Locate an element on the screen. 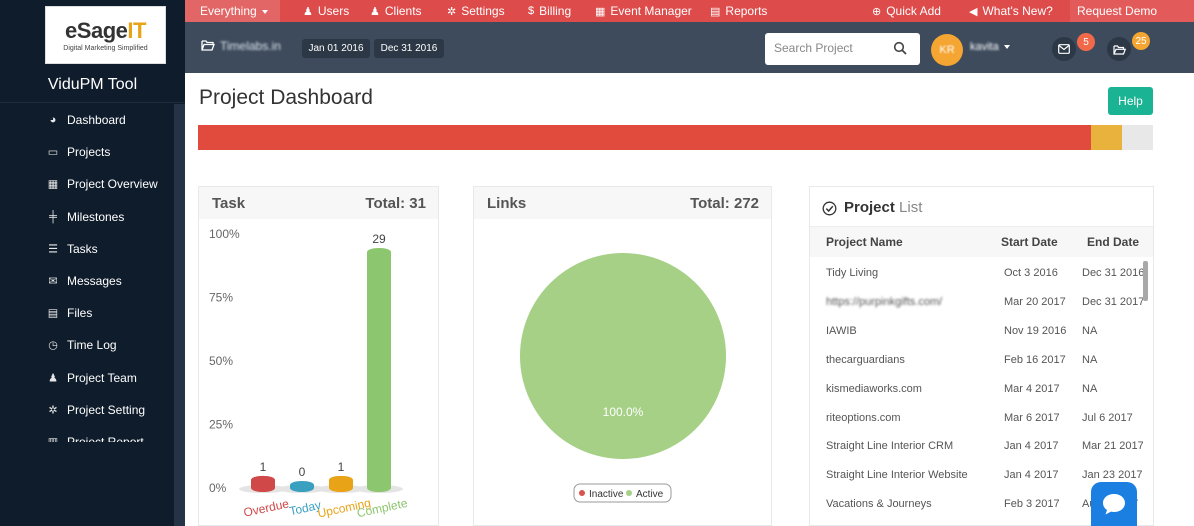 The image size is (1194, 526). clock-icon: ◷ is located at coordinates (53, 345).